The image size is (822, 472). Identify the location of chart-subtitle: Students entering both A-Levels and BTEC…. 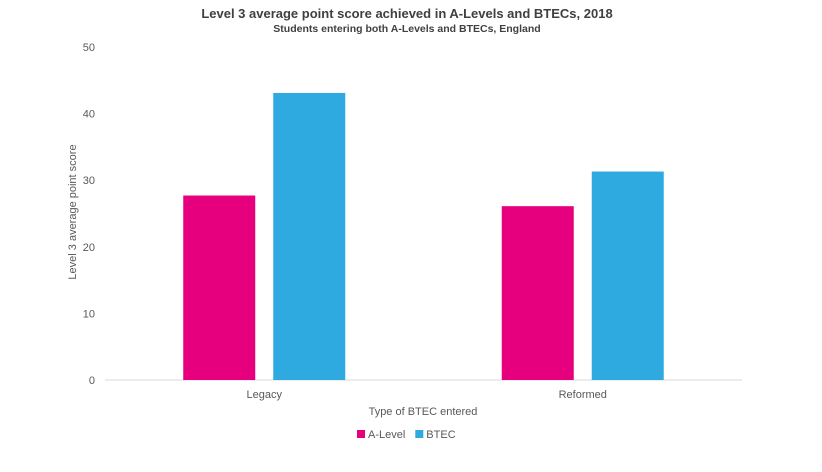
(406, 29).